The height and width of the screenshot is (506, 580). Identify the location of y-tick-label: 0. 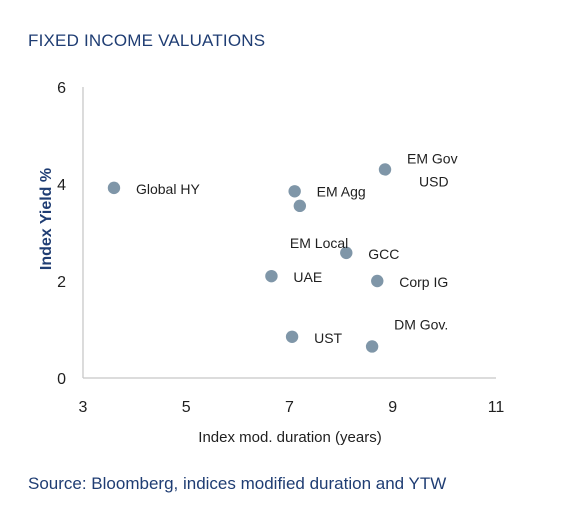
(61, 379).